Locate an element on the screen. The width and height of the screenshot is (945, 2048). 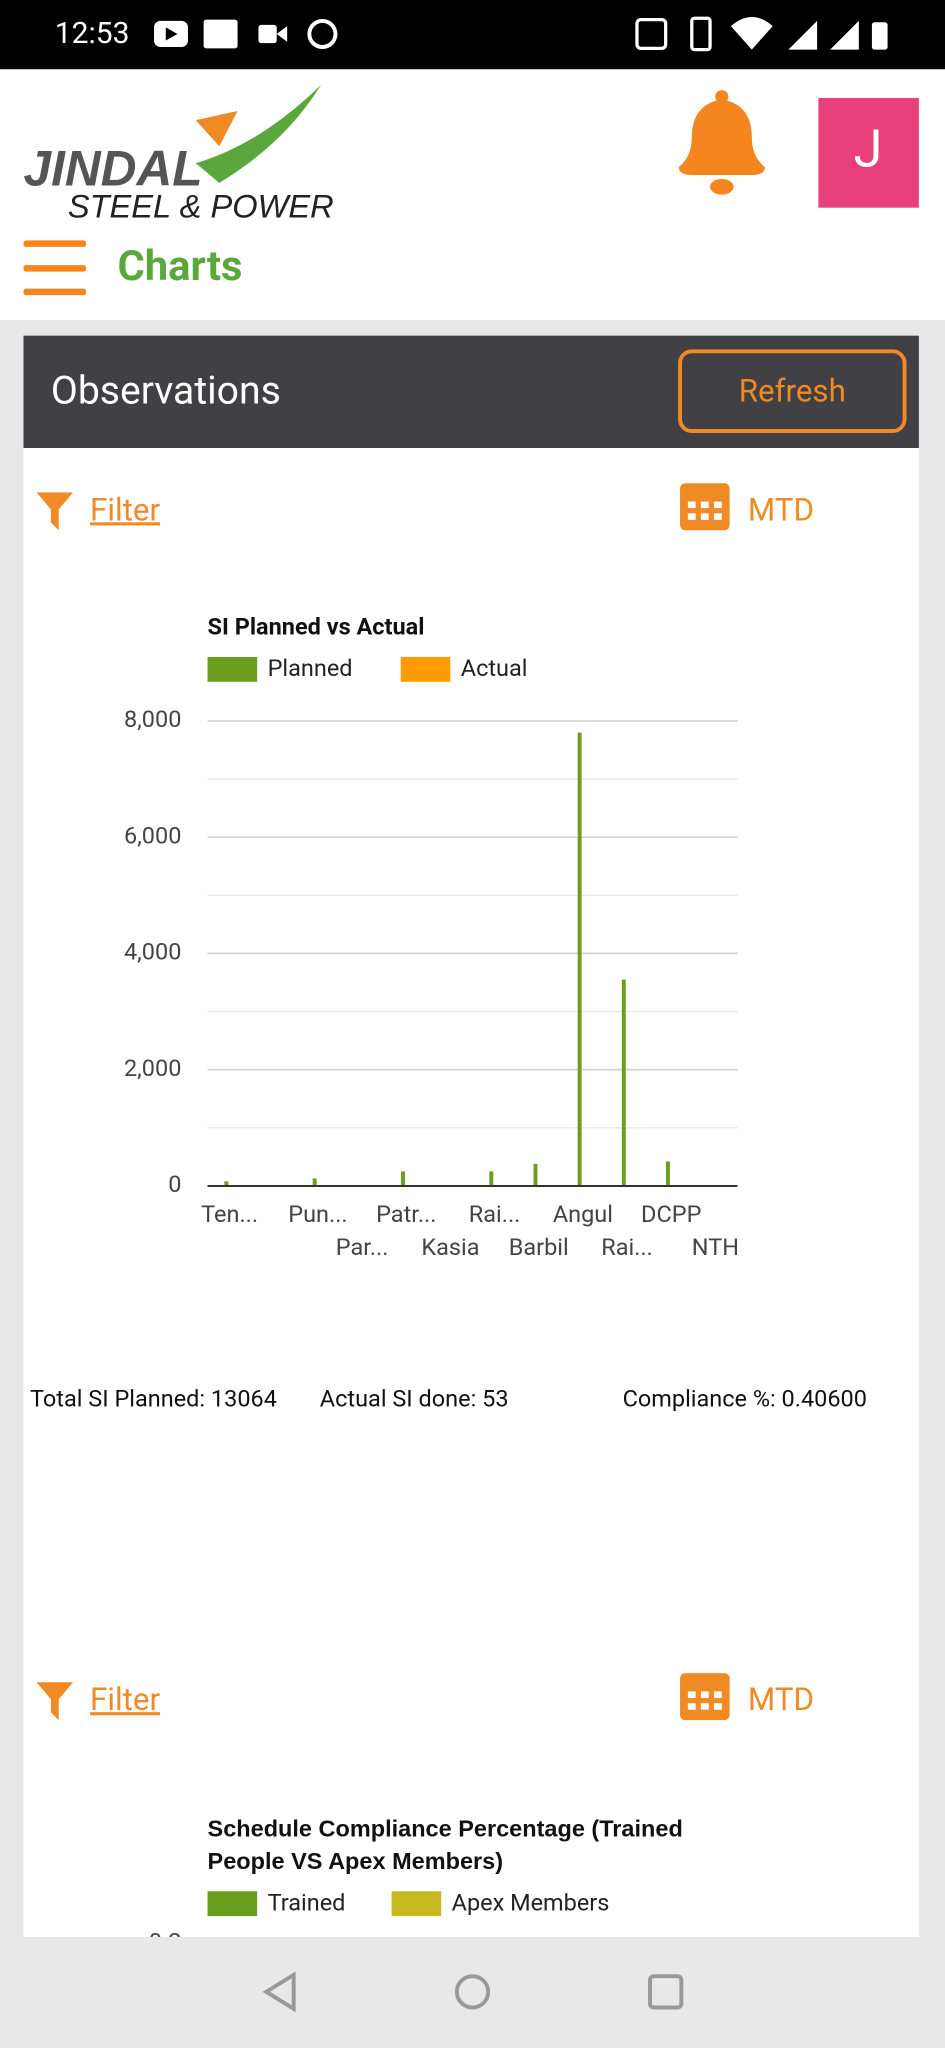
home-button is located at coordinates (472, 1992).